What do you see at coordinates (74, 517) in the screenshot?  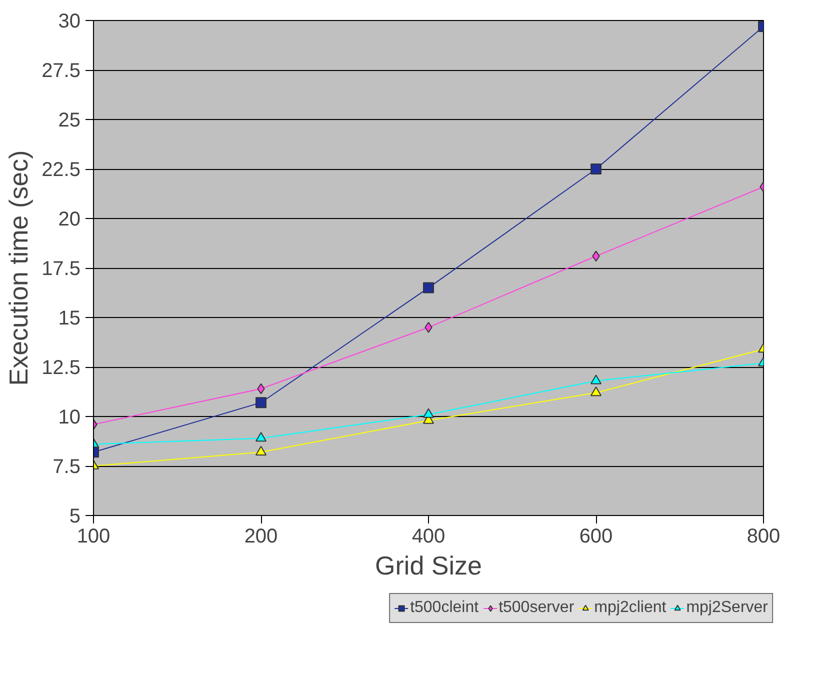 I see `y-tick-label: 5` at bounding box center [74, 517].